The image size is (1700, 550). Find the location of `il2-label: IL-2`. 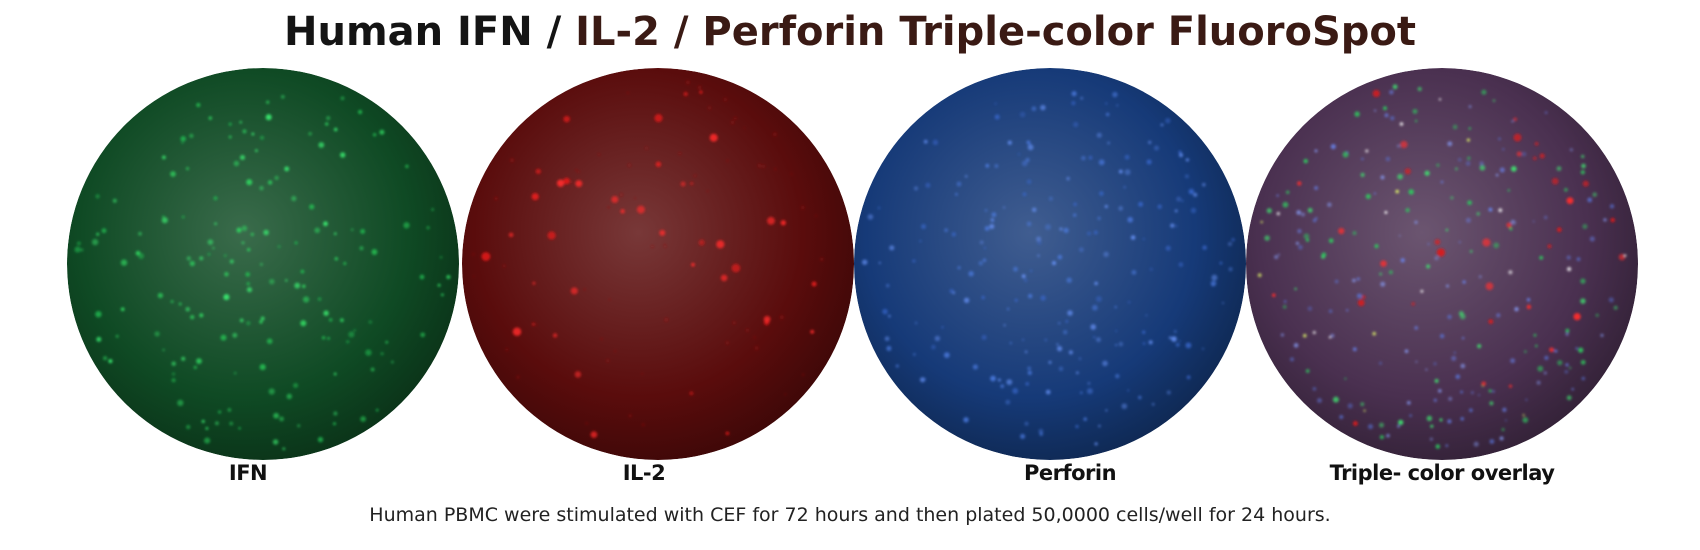

il2-label: IL-2 is located at coordinates (644, 473).